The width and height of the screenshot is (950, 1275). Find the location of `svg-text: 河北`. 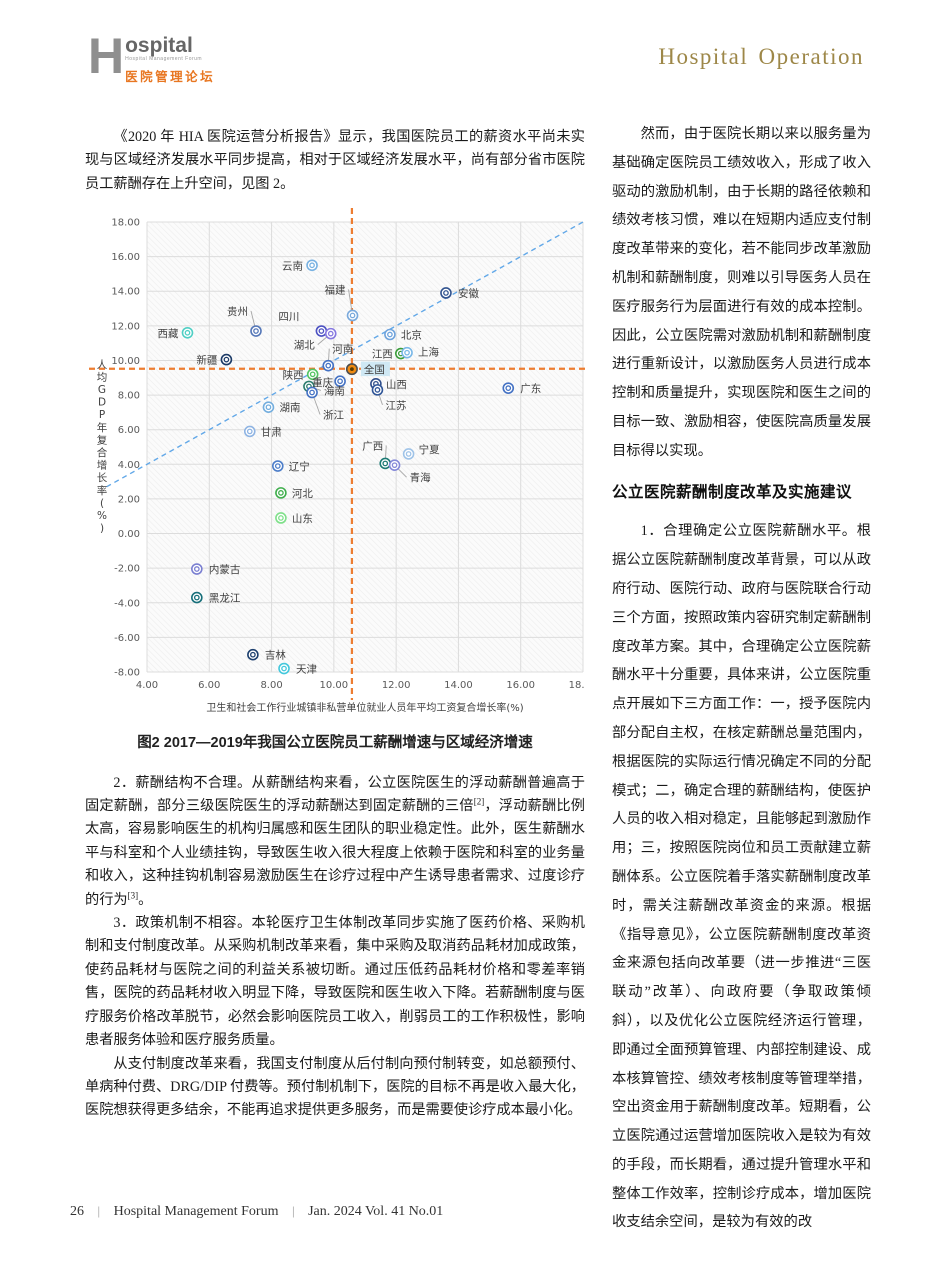

svg-text: 河北 is located at coordinates (302, 494).